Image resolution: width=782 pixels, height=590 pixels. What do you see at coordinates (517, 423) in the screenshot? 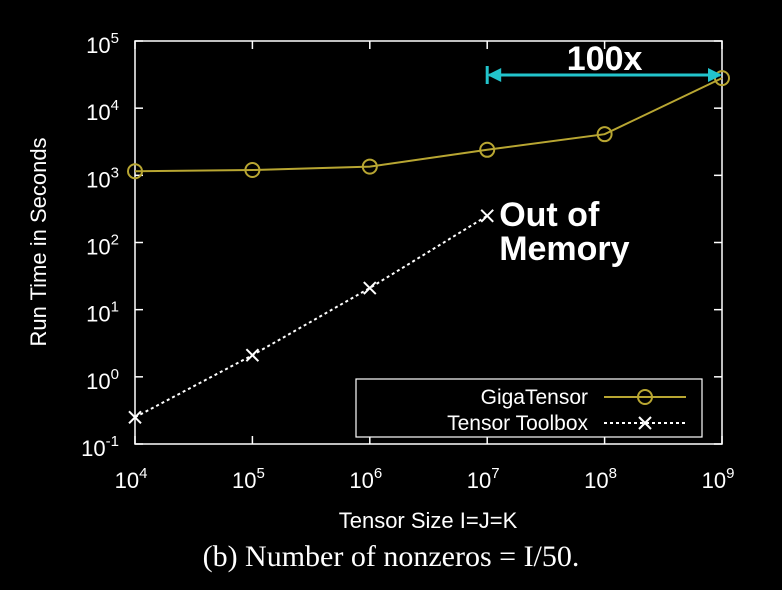
I see `legend-label-1: Tensor Toolbox` at bounding box center [517, 423].